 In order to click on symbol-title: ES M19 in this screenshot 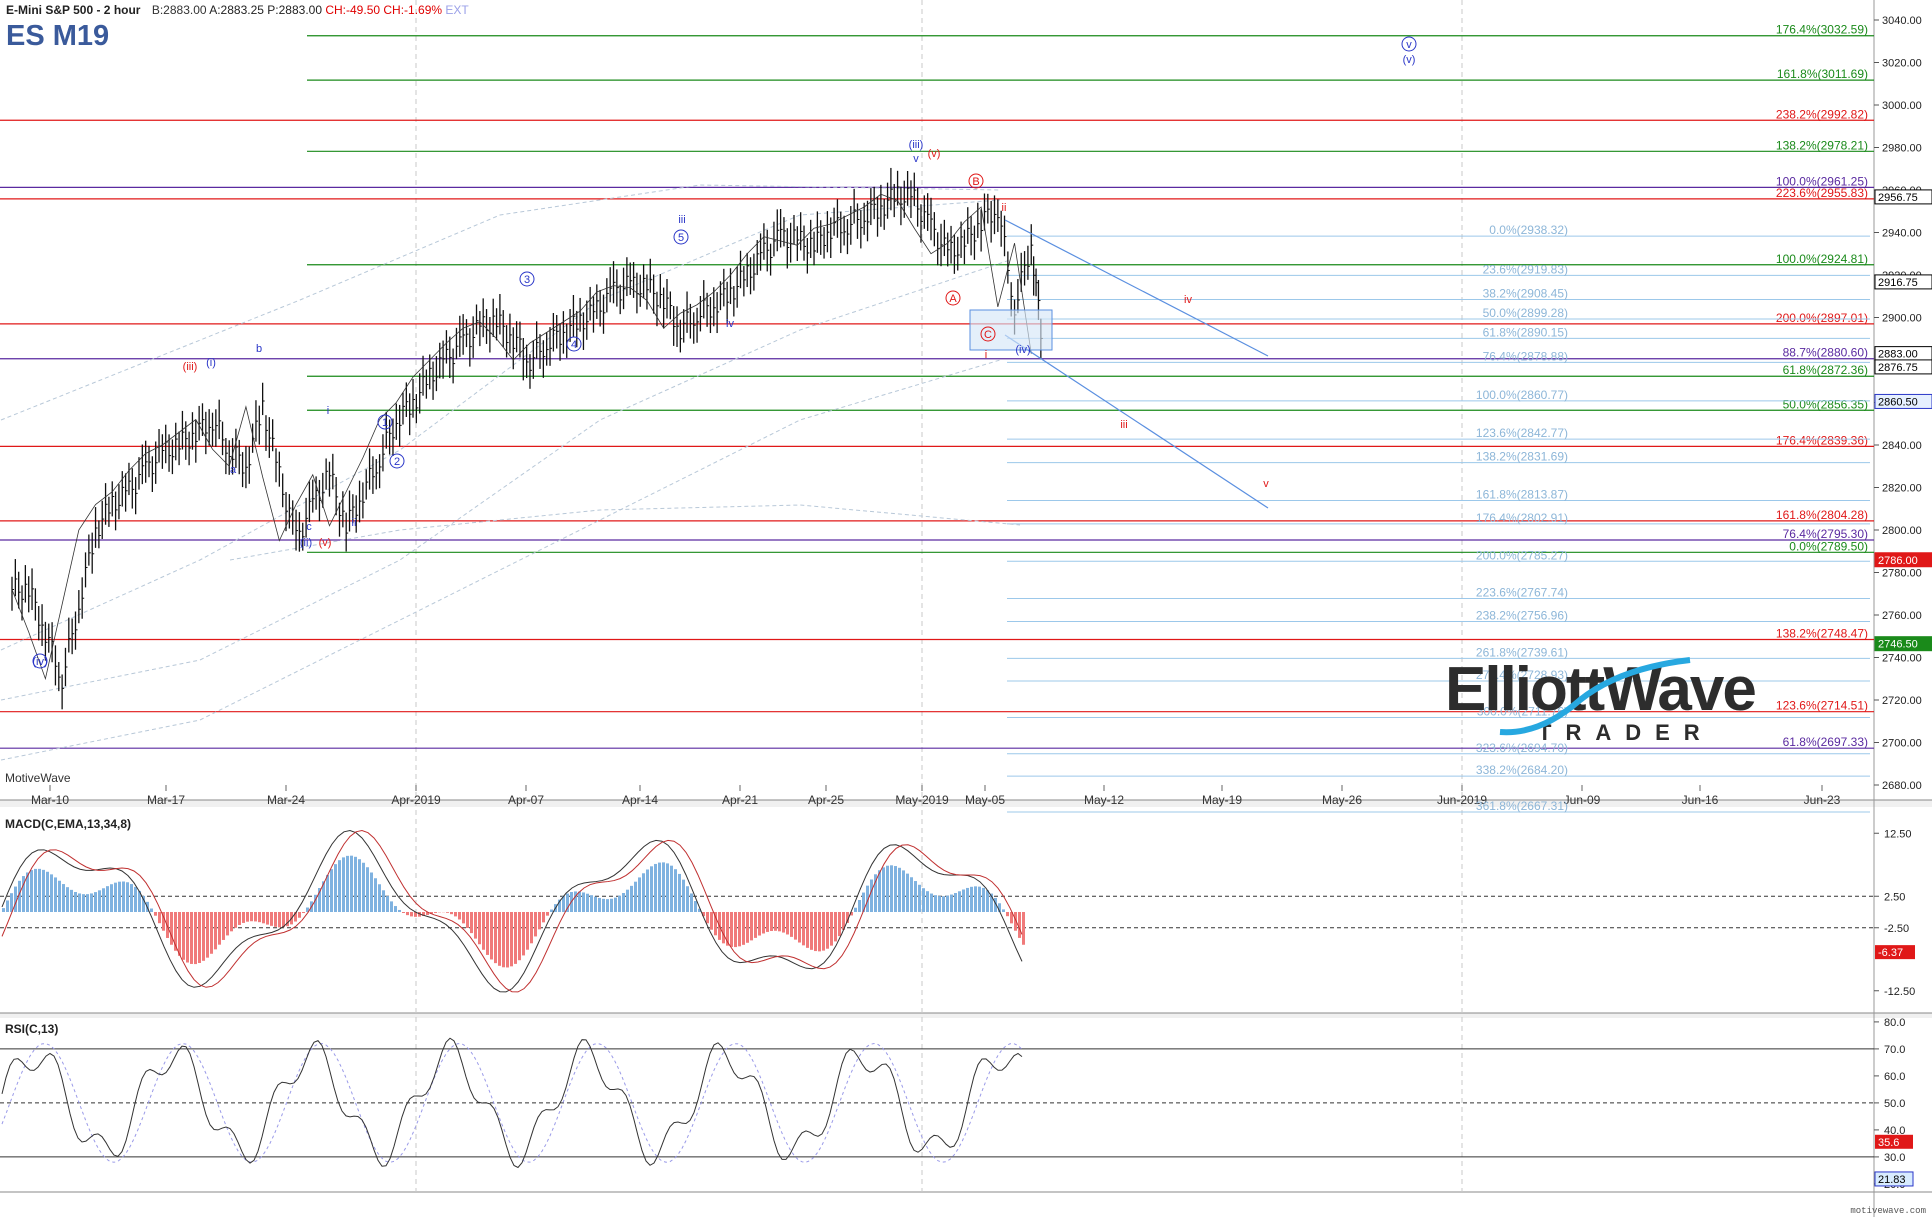, I will do `click(58, 36)`.